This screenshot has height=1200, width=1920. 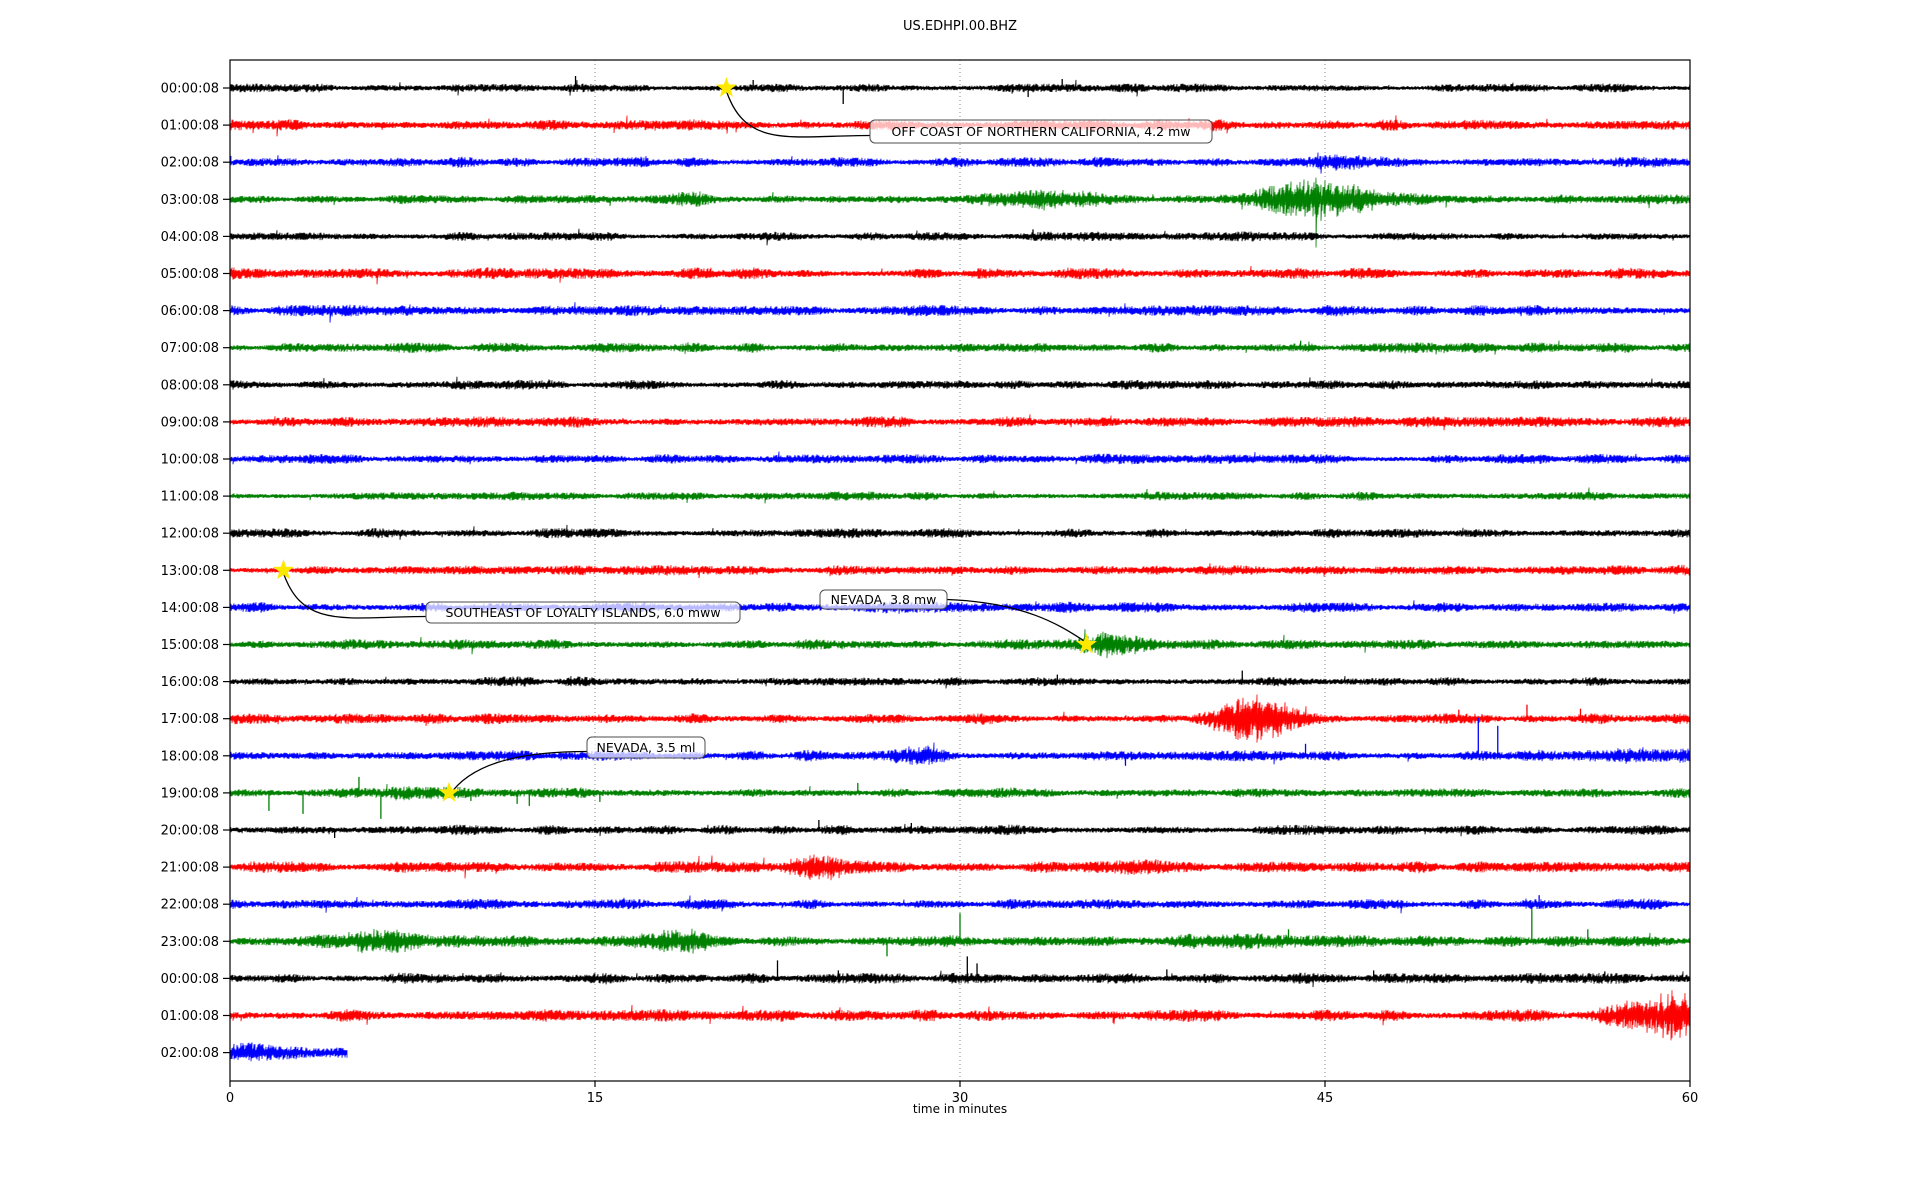 What do you see at coordinates (190, 793) in the screenshot?
I see `y-tick-label: 19:00:08` at bounding box center [190, 793].